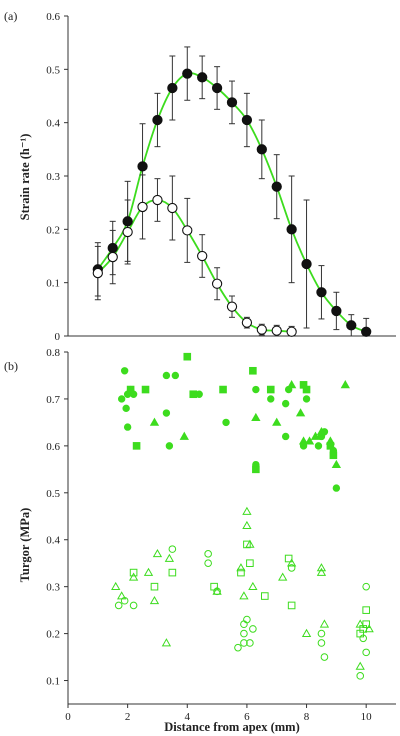 The height and width of the screenshot is (736, 400). I want to click on panel-b-y-tick-label: 0.7, so click(53, 400).